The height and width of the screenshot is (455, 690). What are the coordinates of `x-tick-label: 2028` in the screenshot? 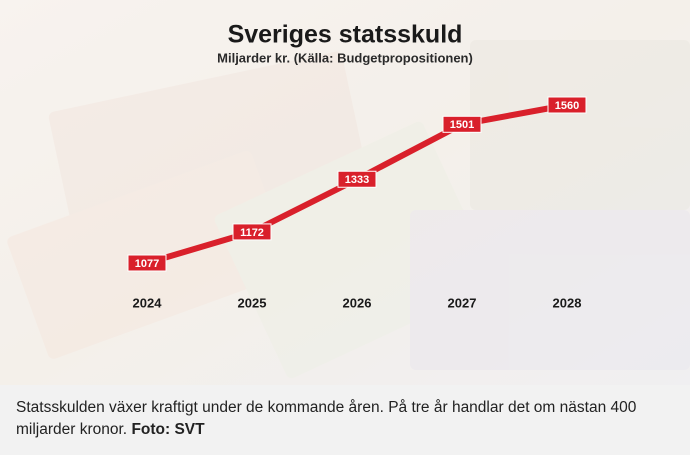 It's located at (567, 302).